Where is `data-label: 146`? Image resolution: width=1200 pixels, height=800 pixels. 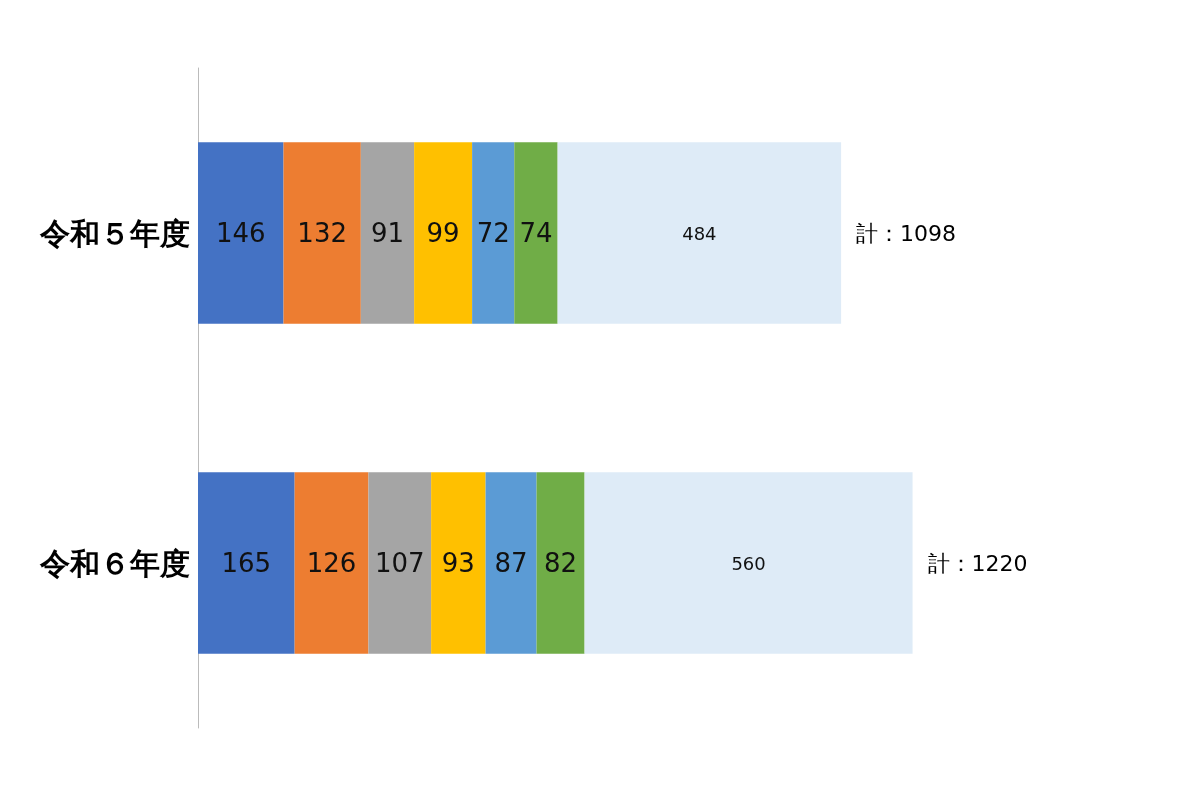 data-label: 146 is located at coordinates (240, 233).